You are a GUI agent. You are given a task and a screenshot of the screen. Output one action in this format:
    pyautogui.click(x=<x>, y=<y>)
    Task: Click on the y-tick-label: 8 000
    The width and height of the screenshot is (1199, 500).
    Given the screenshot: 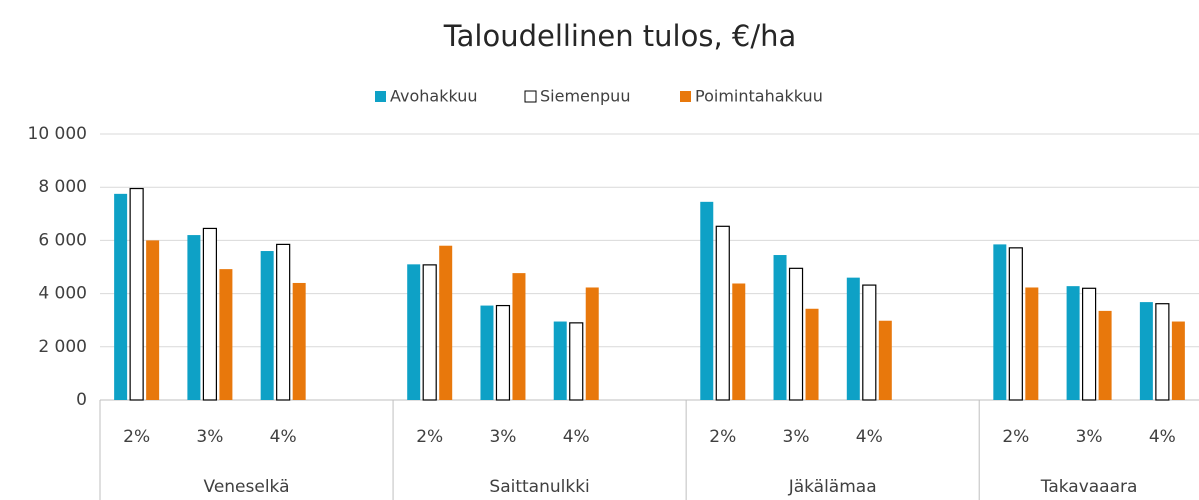 What is the action you would take?
    pyautogui.click(x=62, y=187)
    